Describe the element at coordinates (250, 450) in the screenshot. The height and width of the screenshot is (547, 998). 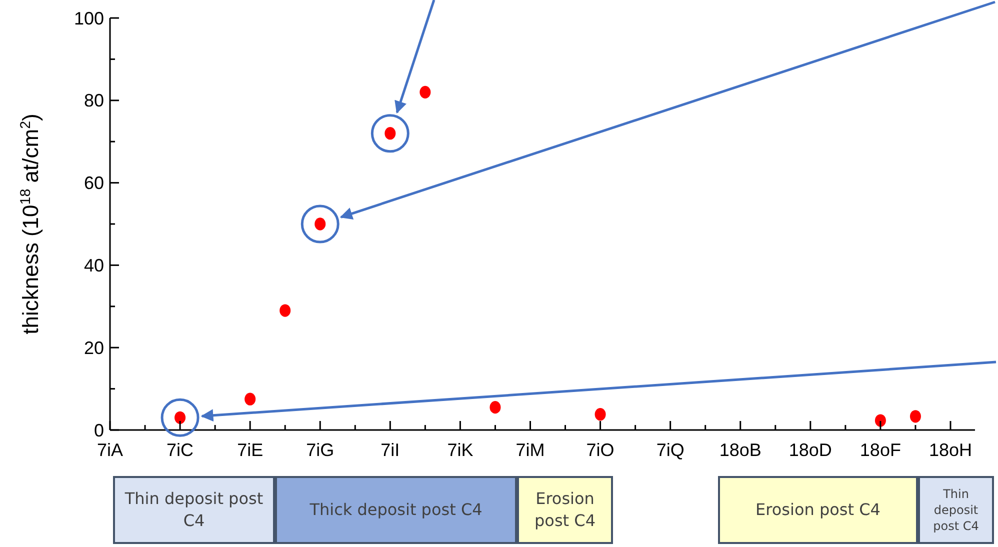
I see `x-tick-label: 7iE` at that location.